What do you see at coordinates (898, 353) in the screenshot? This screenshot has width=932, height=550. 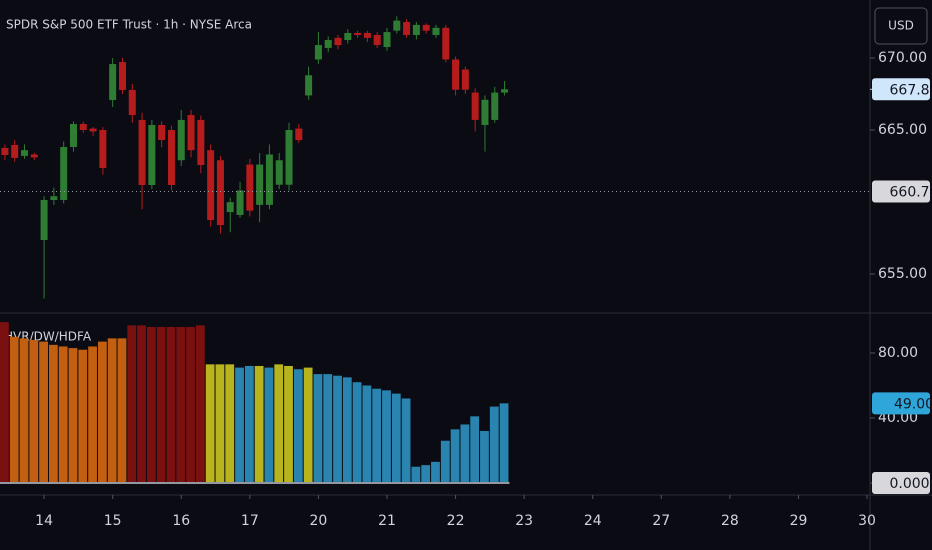 I see `y-tick-label: 80.00` at bounding box center [898, 353].